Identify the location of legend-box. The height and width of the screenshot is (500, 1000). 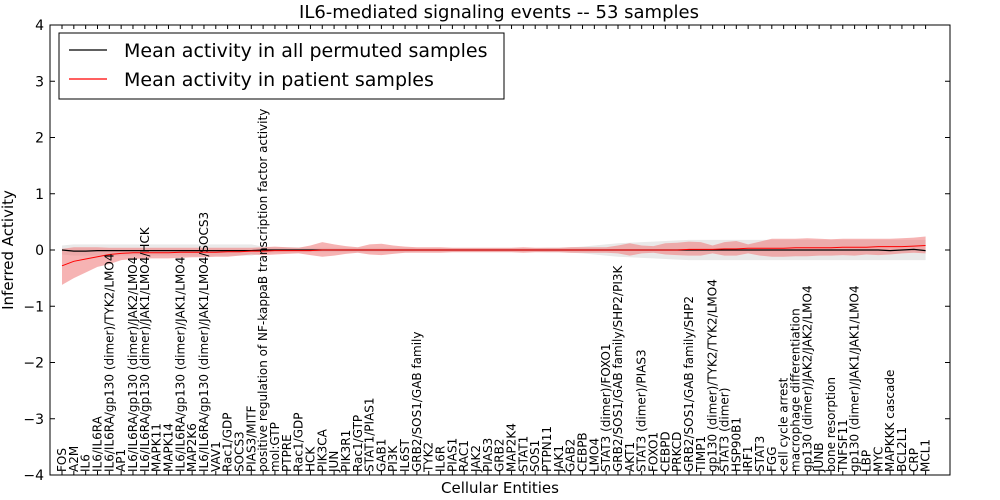
(281, 66).